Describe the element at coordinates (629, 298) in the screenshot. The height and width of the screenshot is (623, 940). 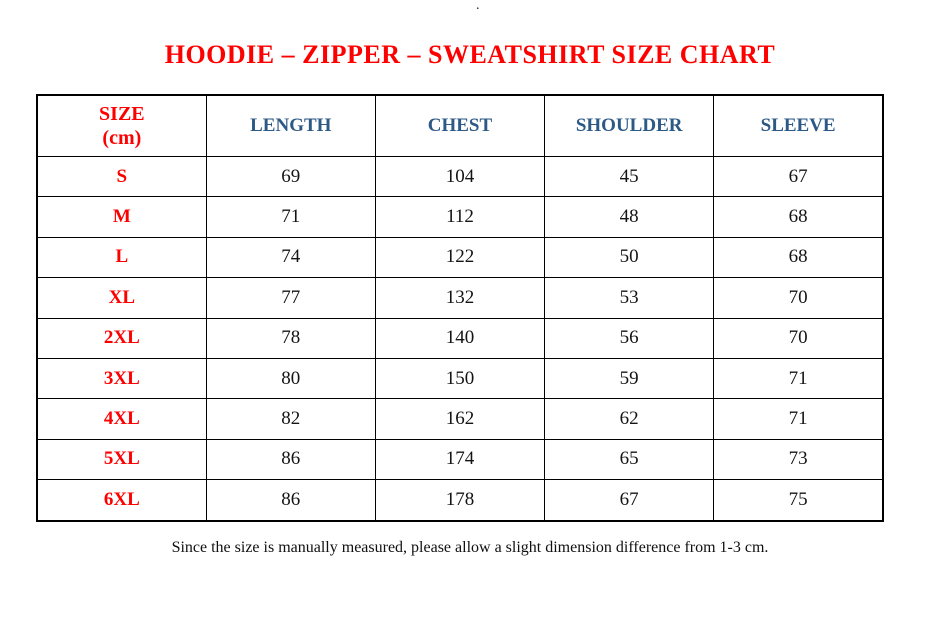
I see `shoulder-value: 53` at that location.